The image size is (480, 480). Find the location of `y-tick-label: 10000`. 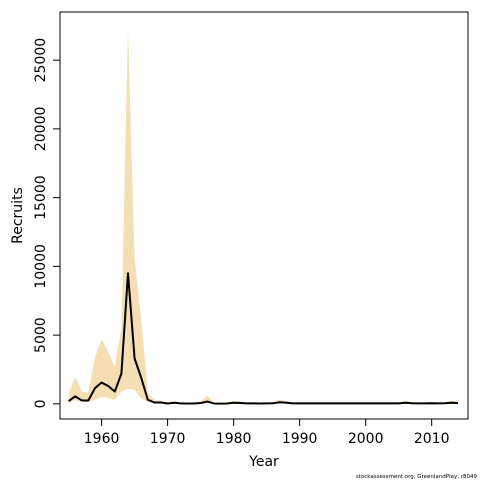

y-tick-label: 10000 is located at coordinates (41, 266).